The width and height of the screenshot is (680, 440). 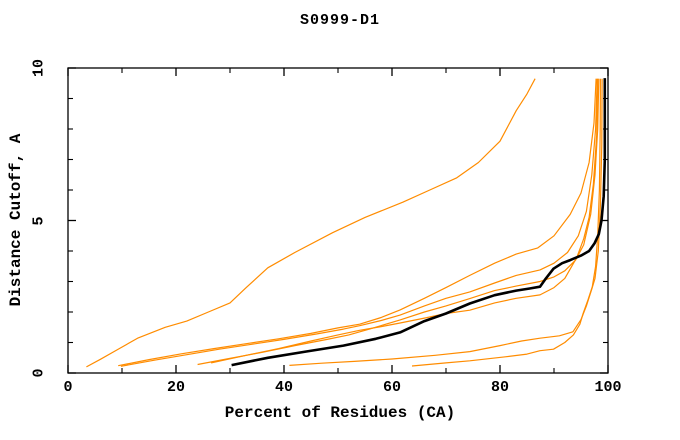 What do you see at coordinates (16, 220) in the screenshot?
I see `y-axis-label: Distance Cutoff, A` at bounding box center [16, 220].